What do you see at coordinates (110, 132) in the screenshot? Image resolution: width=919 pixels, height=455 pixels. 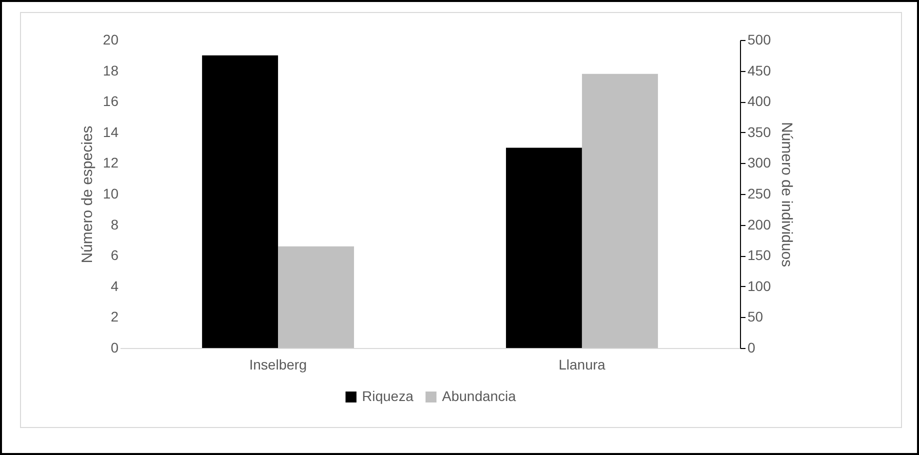 I see `y-tick-label: 14` at bounding box center [110, 132].